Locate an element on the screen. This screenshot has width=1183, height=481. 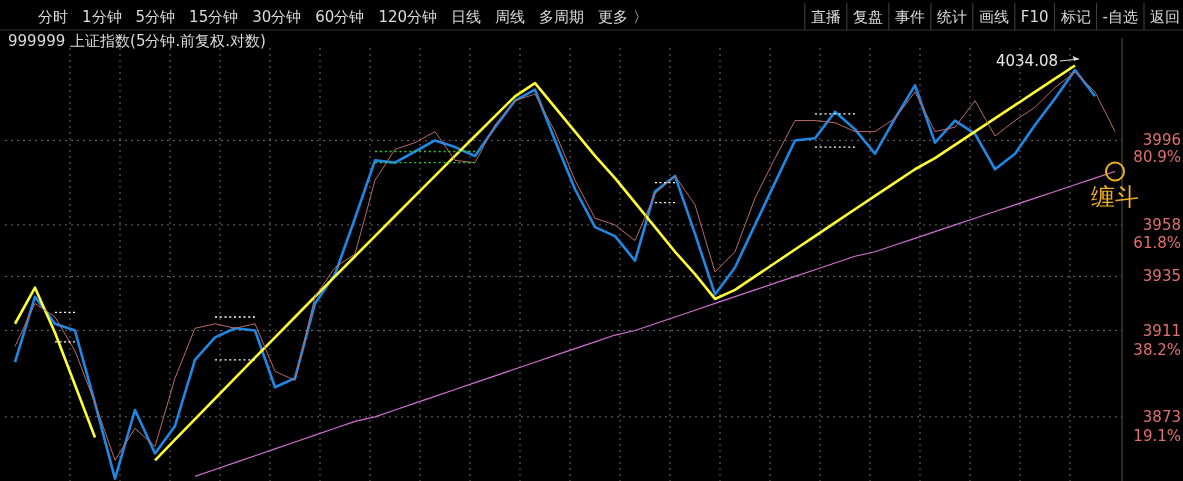
y2-tick-label: 80.9% is located at coordinates (1157, 156).